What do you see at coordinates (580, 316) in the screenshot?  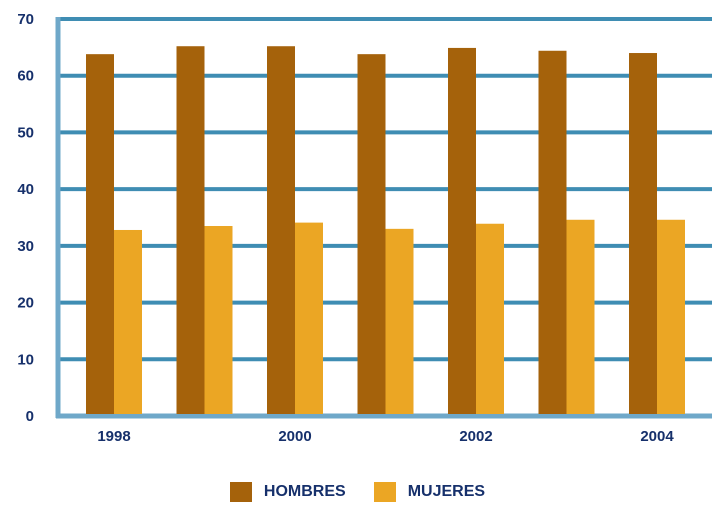 I see `bar-mujeres-2003` at bounding box center [580, 316].